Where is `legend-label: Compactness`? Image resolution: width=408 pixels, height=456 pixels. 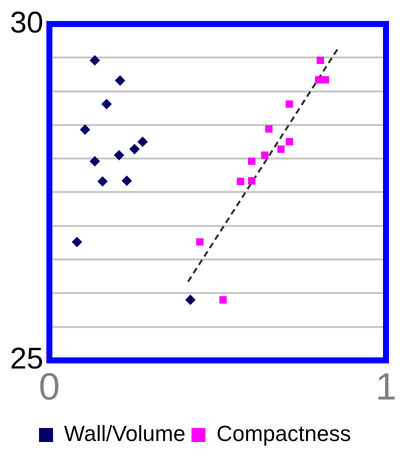 legend-label: Compactness is located at coordinates (283, 433).